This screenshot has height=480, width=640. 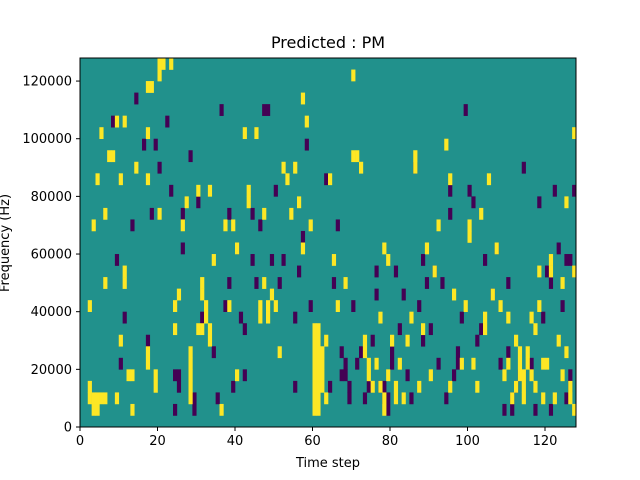 I want to click on y-tick-label: 40000, so click(x=51, y=312).